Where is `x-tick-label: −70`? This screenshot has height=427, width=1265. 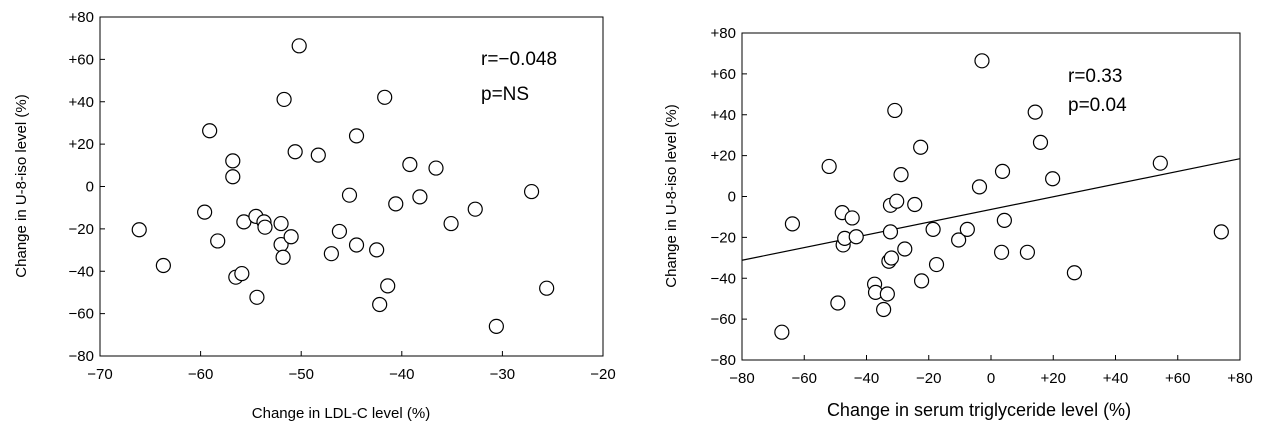
x-tick-label: −70 is located at coordinates (99, 374).